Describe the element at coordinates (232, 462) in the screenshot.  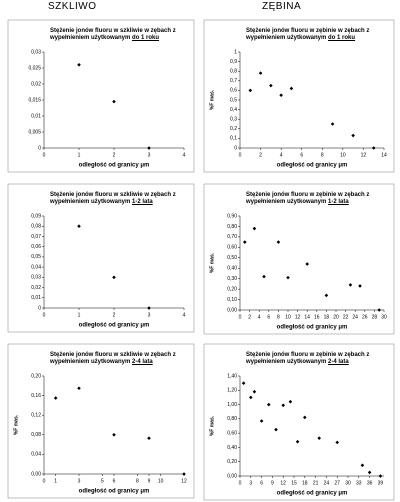
I see `y-tick-label: 0,20` at that location.